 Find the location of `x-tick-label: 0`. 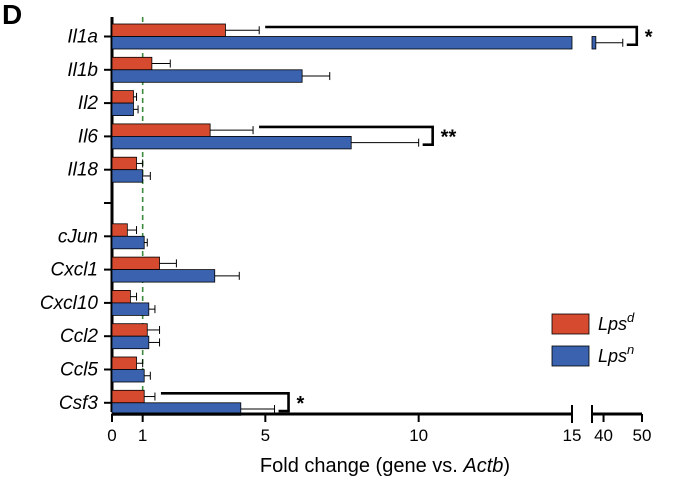

x-tick-label: 0 is located at coordinates (111, 435).